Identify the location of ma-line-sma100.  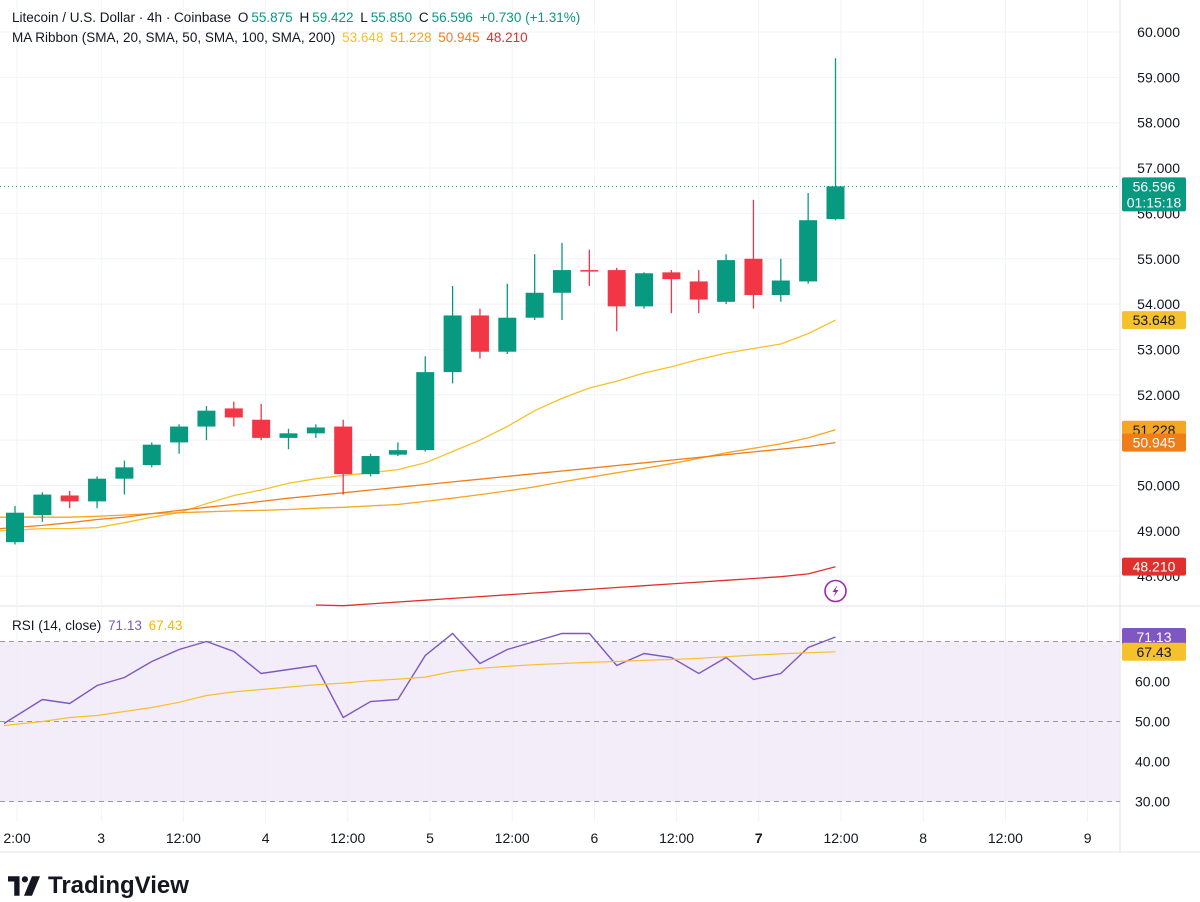
(418, 485).